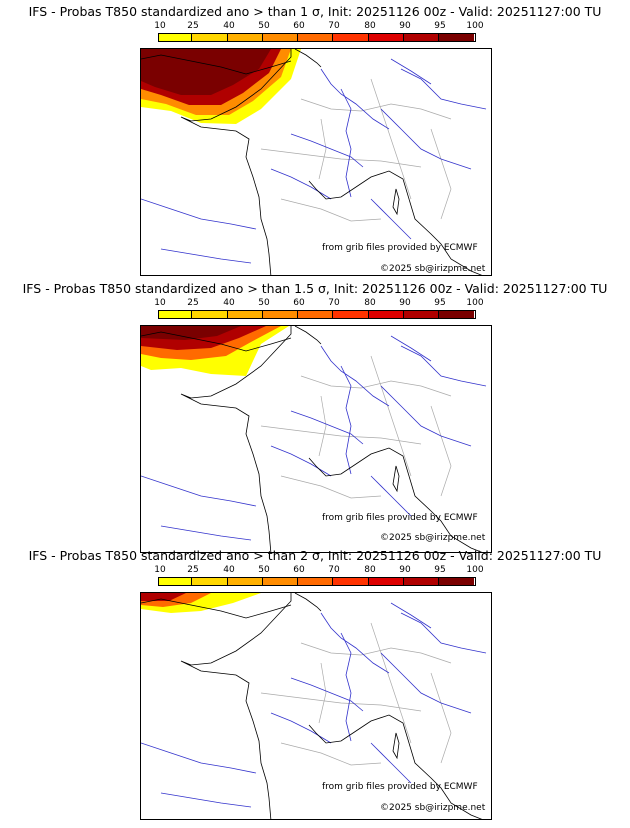 This screenshot has width=630, height=828. What do you see at coordinates (264, 26) in the screenshot?
I see `colorbar-tick-label: 50` at bounding box center [264, 26].